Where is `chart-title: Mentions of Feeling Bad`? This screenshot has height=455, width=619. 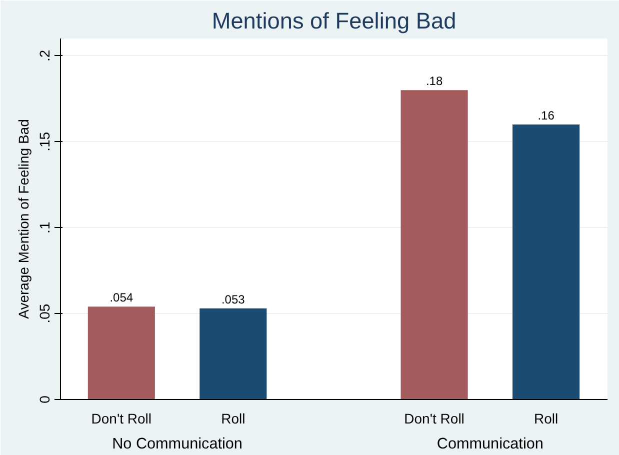
chart-title: Mentions of Feeling Bad is located at coordinates (334, 21).